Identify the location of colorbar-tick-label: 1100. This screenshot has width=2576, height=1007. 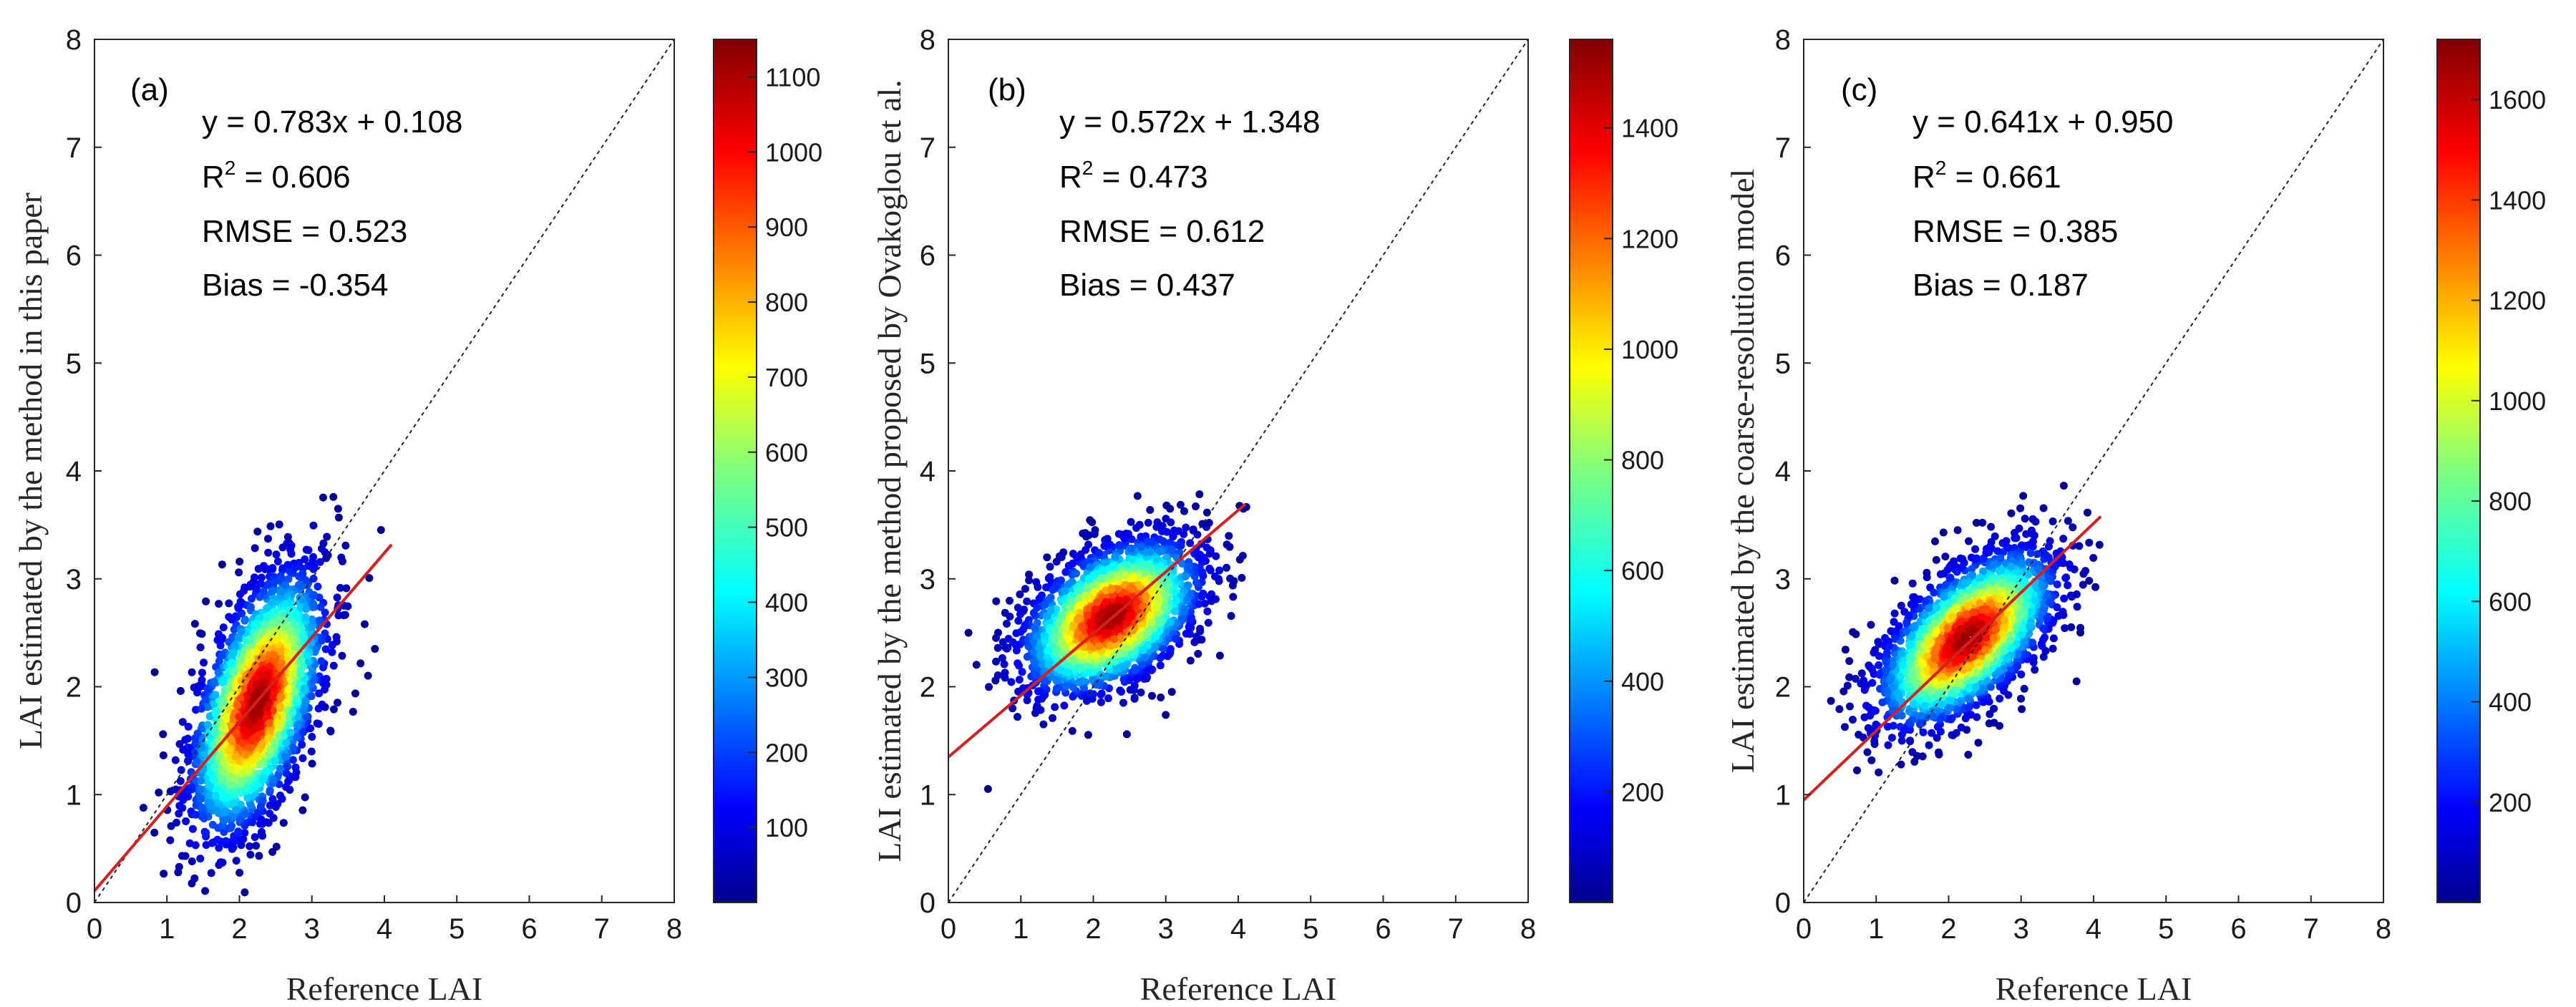
(792, 77).